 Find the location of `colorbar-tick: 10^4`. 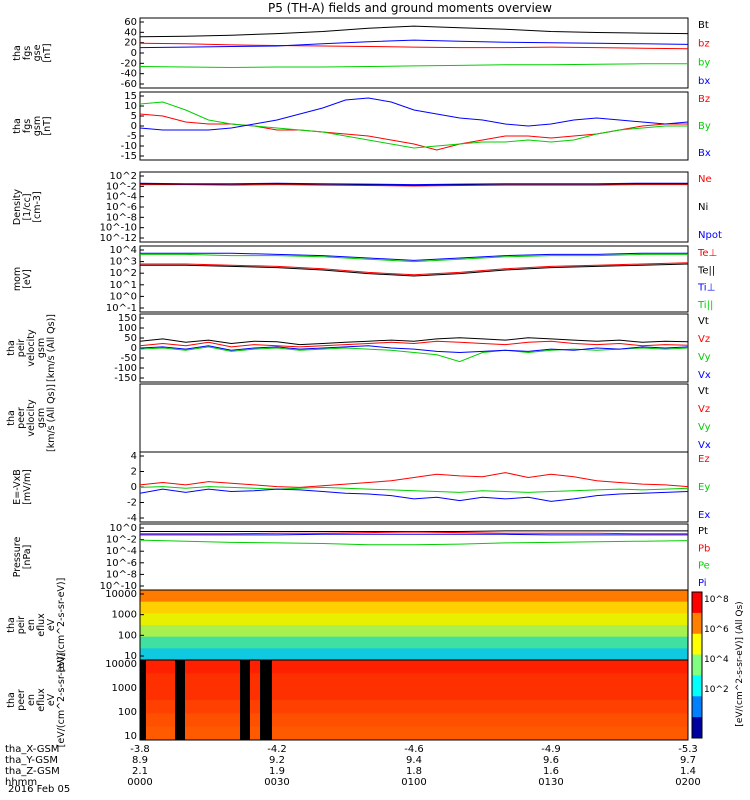

colorbar-tick: 10^4 is located at coordinates (716, 660).